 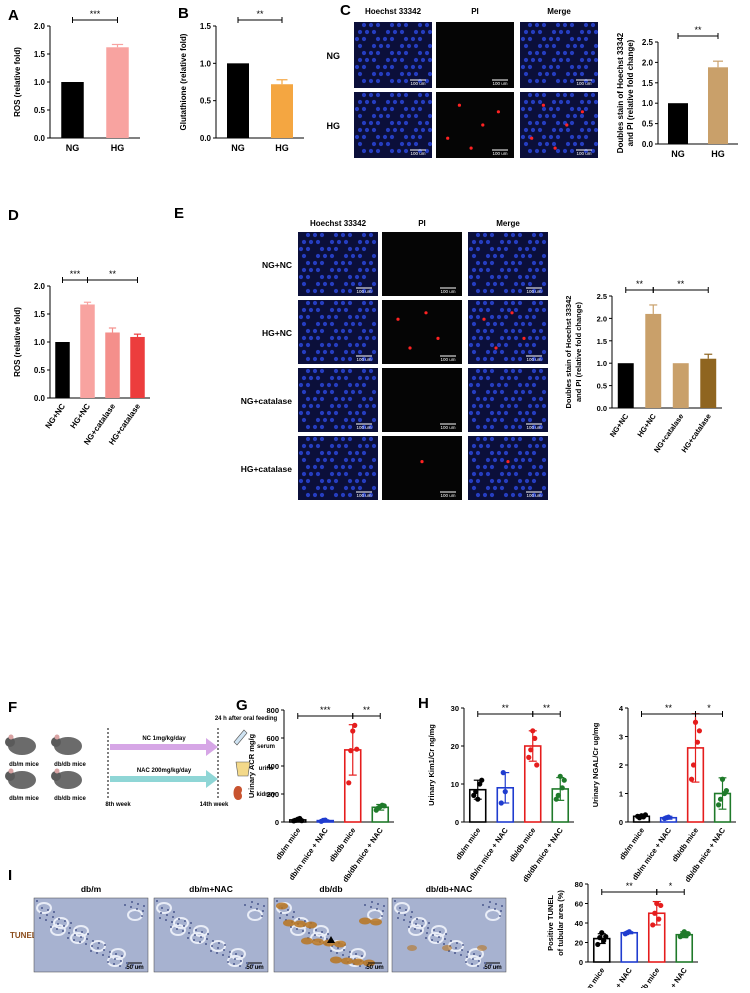 What do you see at coordinates (118, 148) in the screenshot?
I see `x-tick-label: HG` at bounding box center [118, 148].